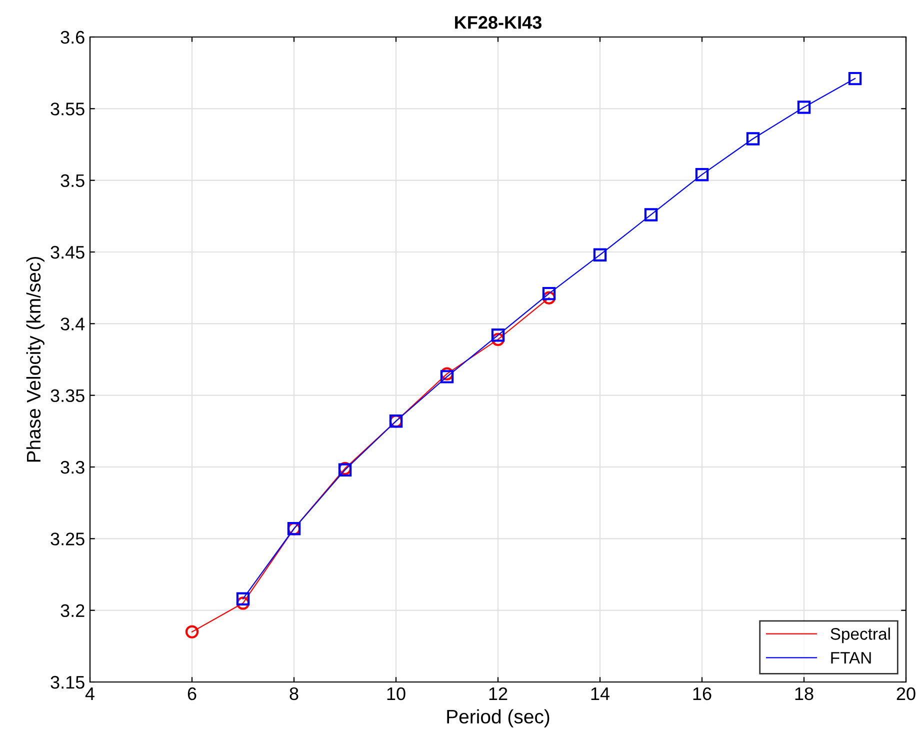 This screenshot has height=747, width=920. I want to click on x-tick-label: 20, so click(906, 693).